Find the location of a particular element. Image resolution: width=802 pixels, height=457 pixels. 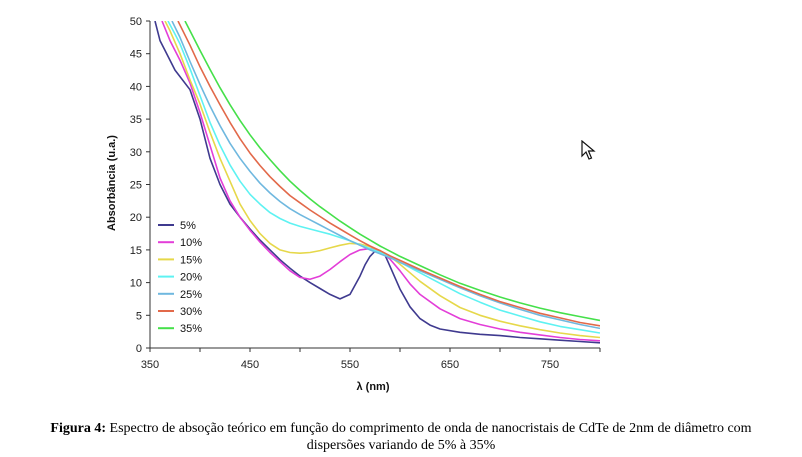

y-tick-label: 15 is located at coordinates (136, 251).